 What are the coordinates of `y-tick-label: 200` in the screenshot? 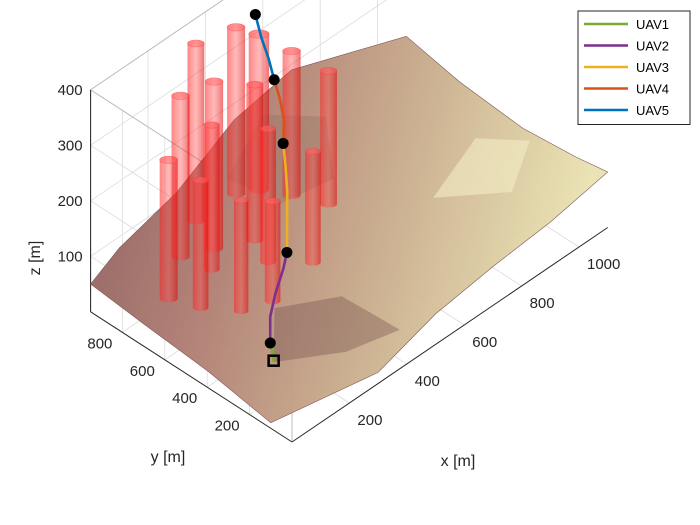 It's located at (227, 426).